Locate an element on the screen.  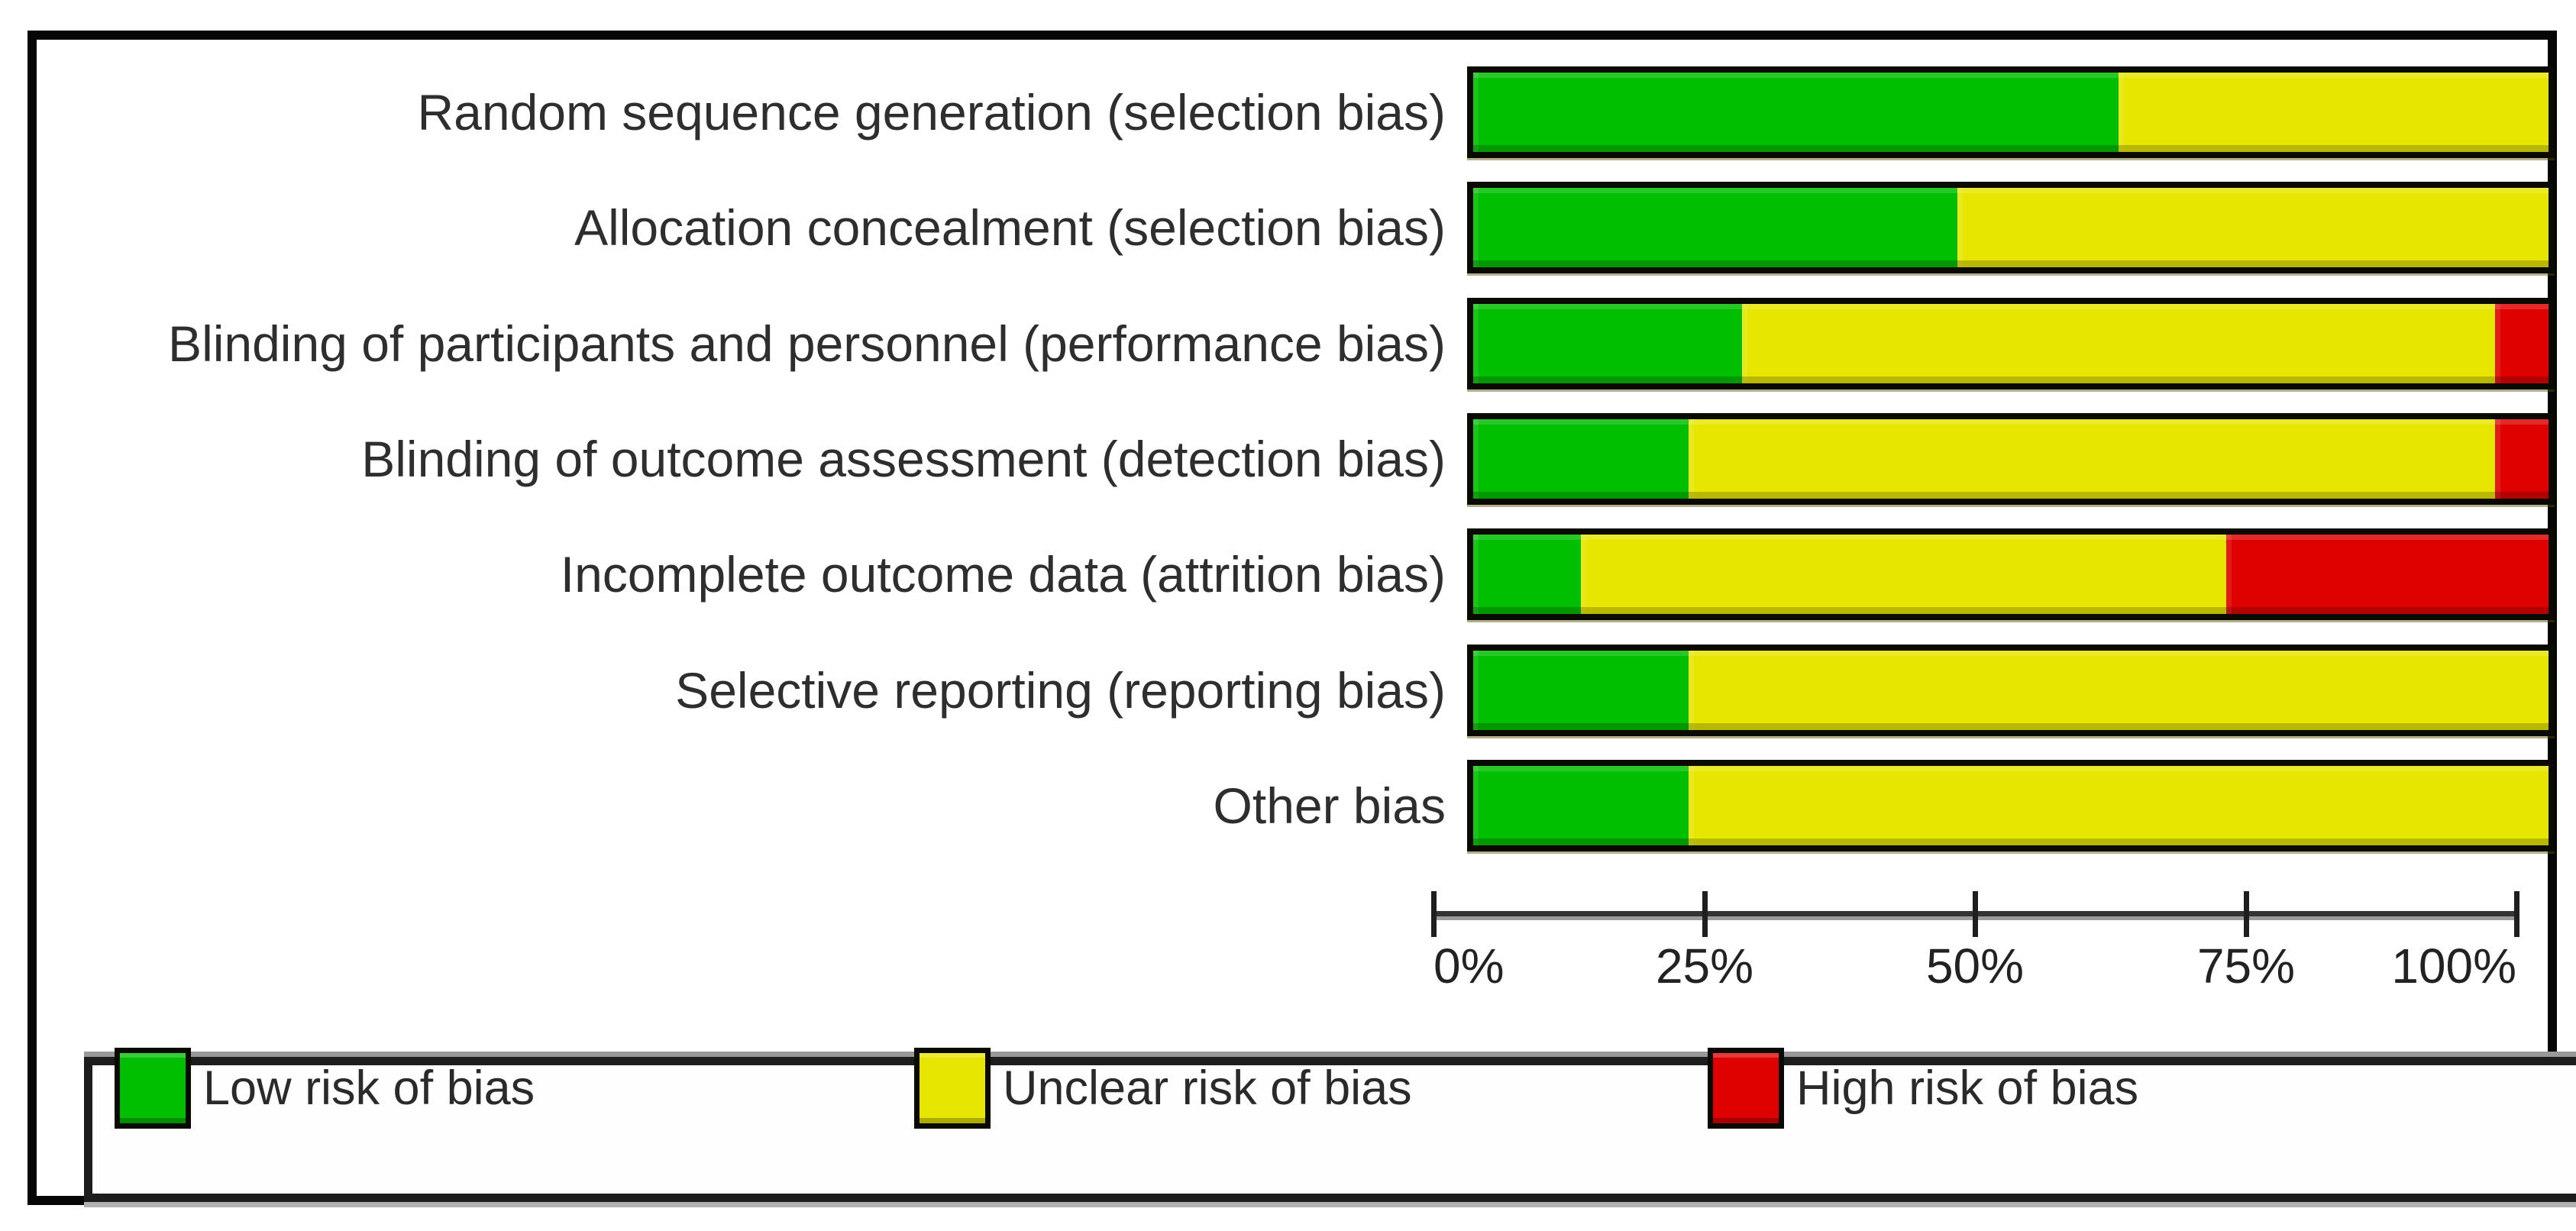
chart-row: Other bias is located at coordinates (1296, 805).